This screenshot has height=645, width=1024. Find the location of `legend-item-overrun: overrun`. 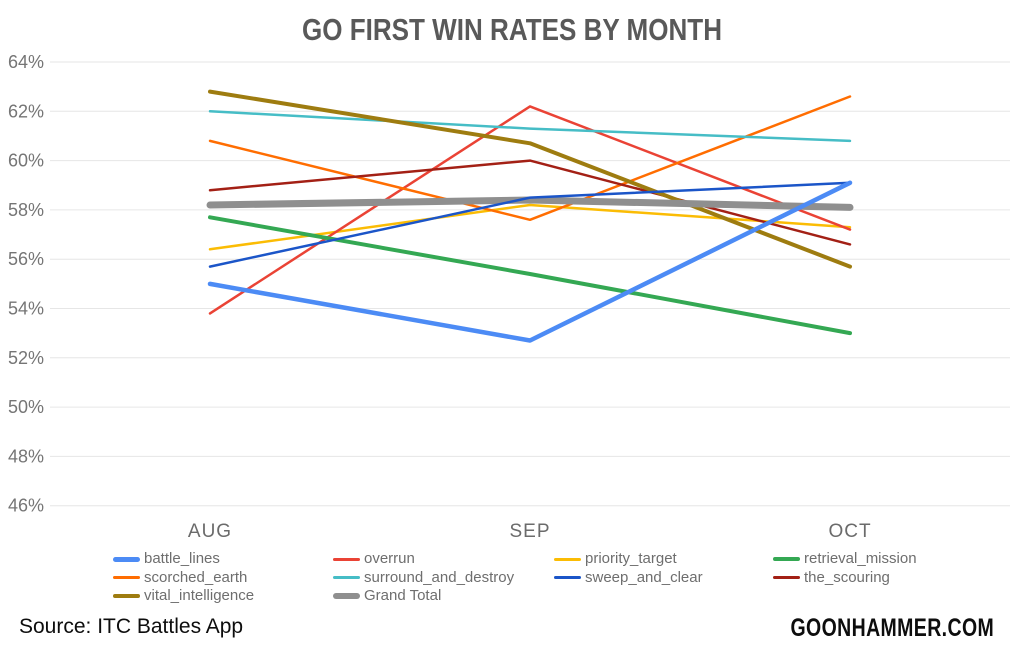

legend-item-overrun: overrun is located at coordinates (443, 559).